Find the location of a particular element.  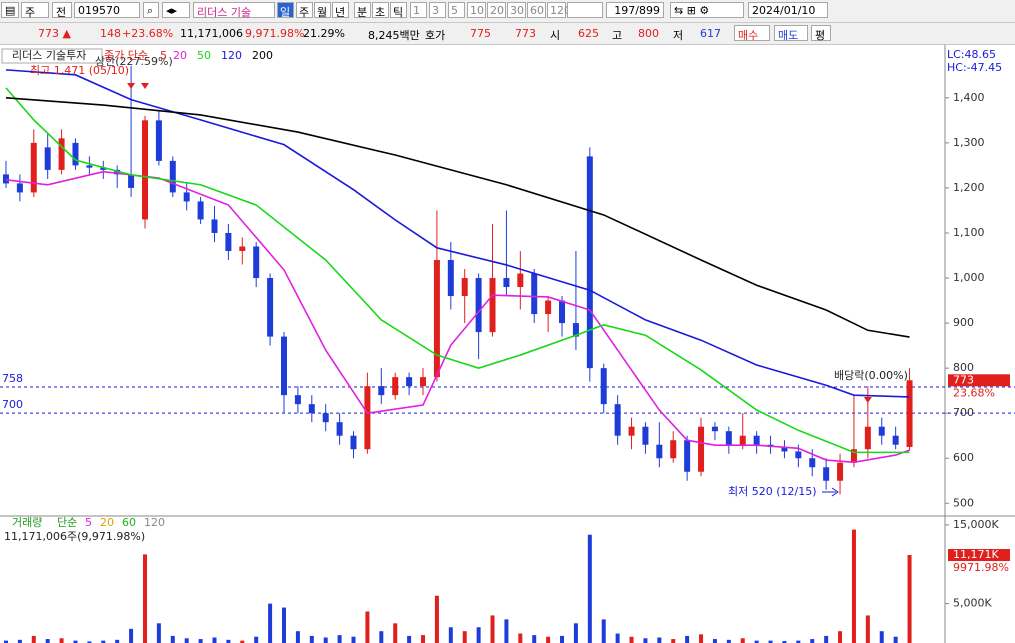

step-button: 20 is located at coordinates (496, 10).